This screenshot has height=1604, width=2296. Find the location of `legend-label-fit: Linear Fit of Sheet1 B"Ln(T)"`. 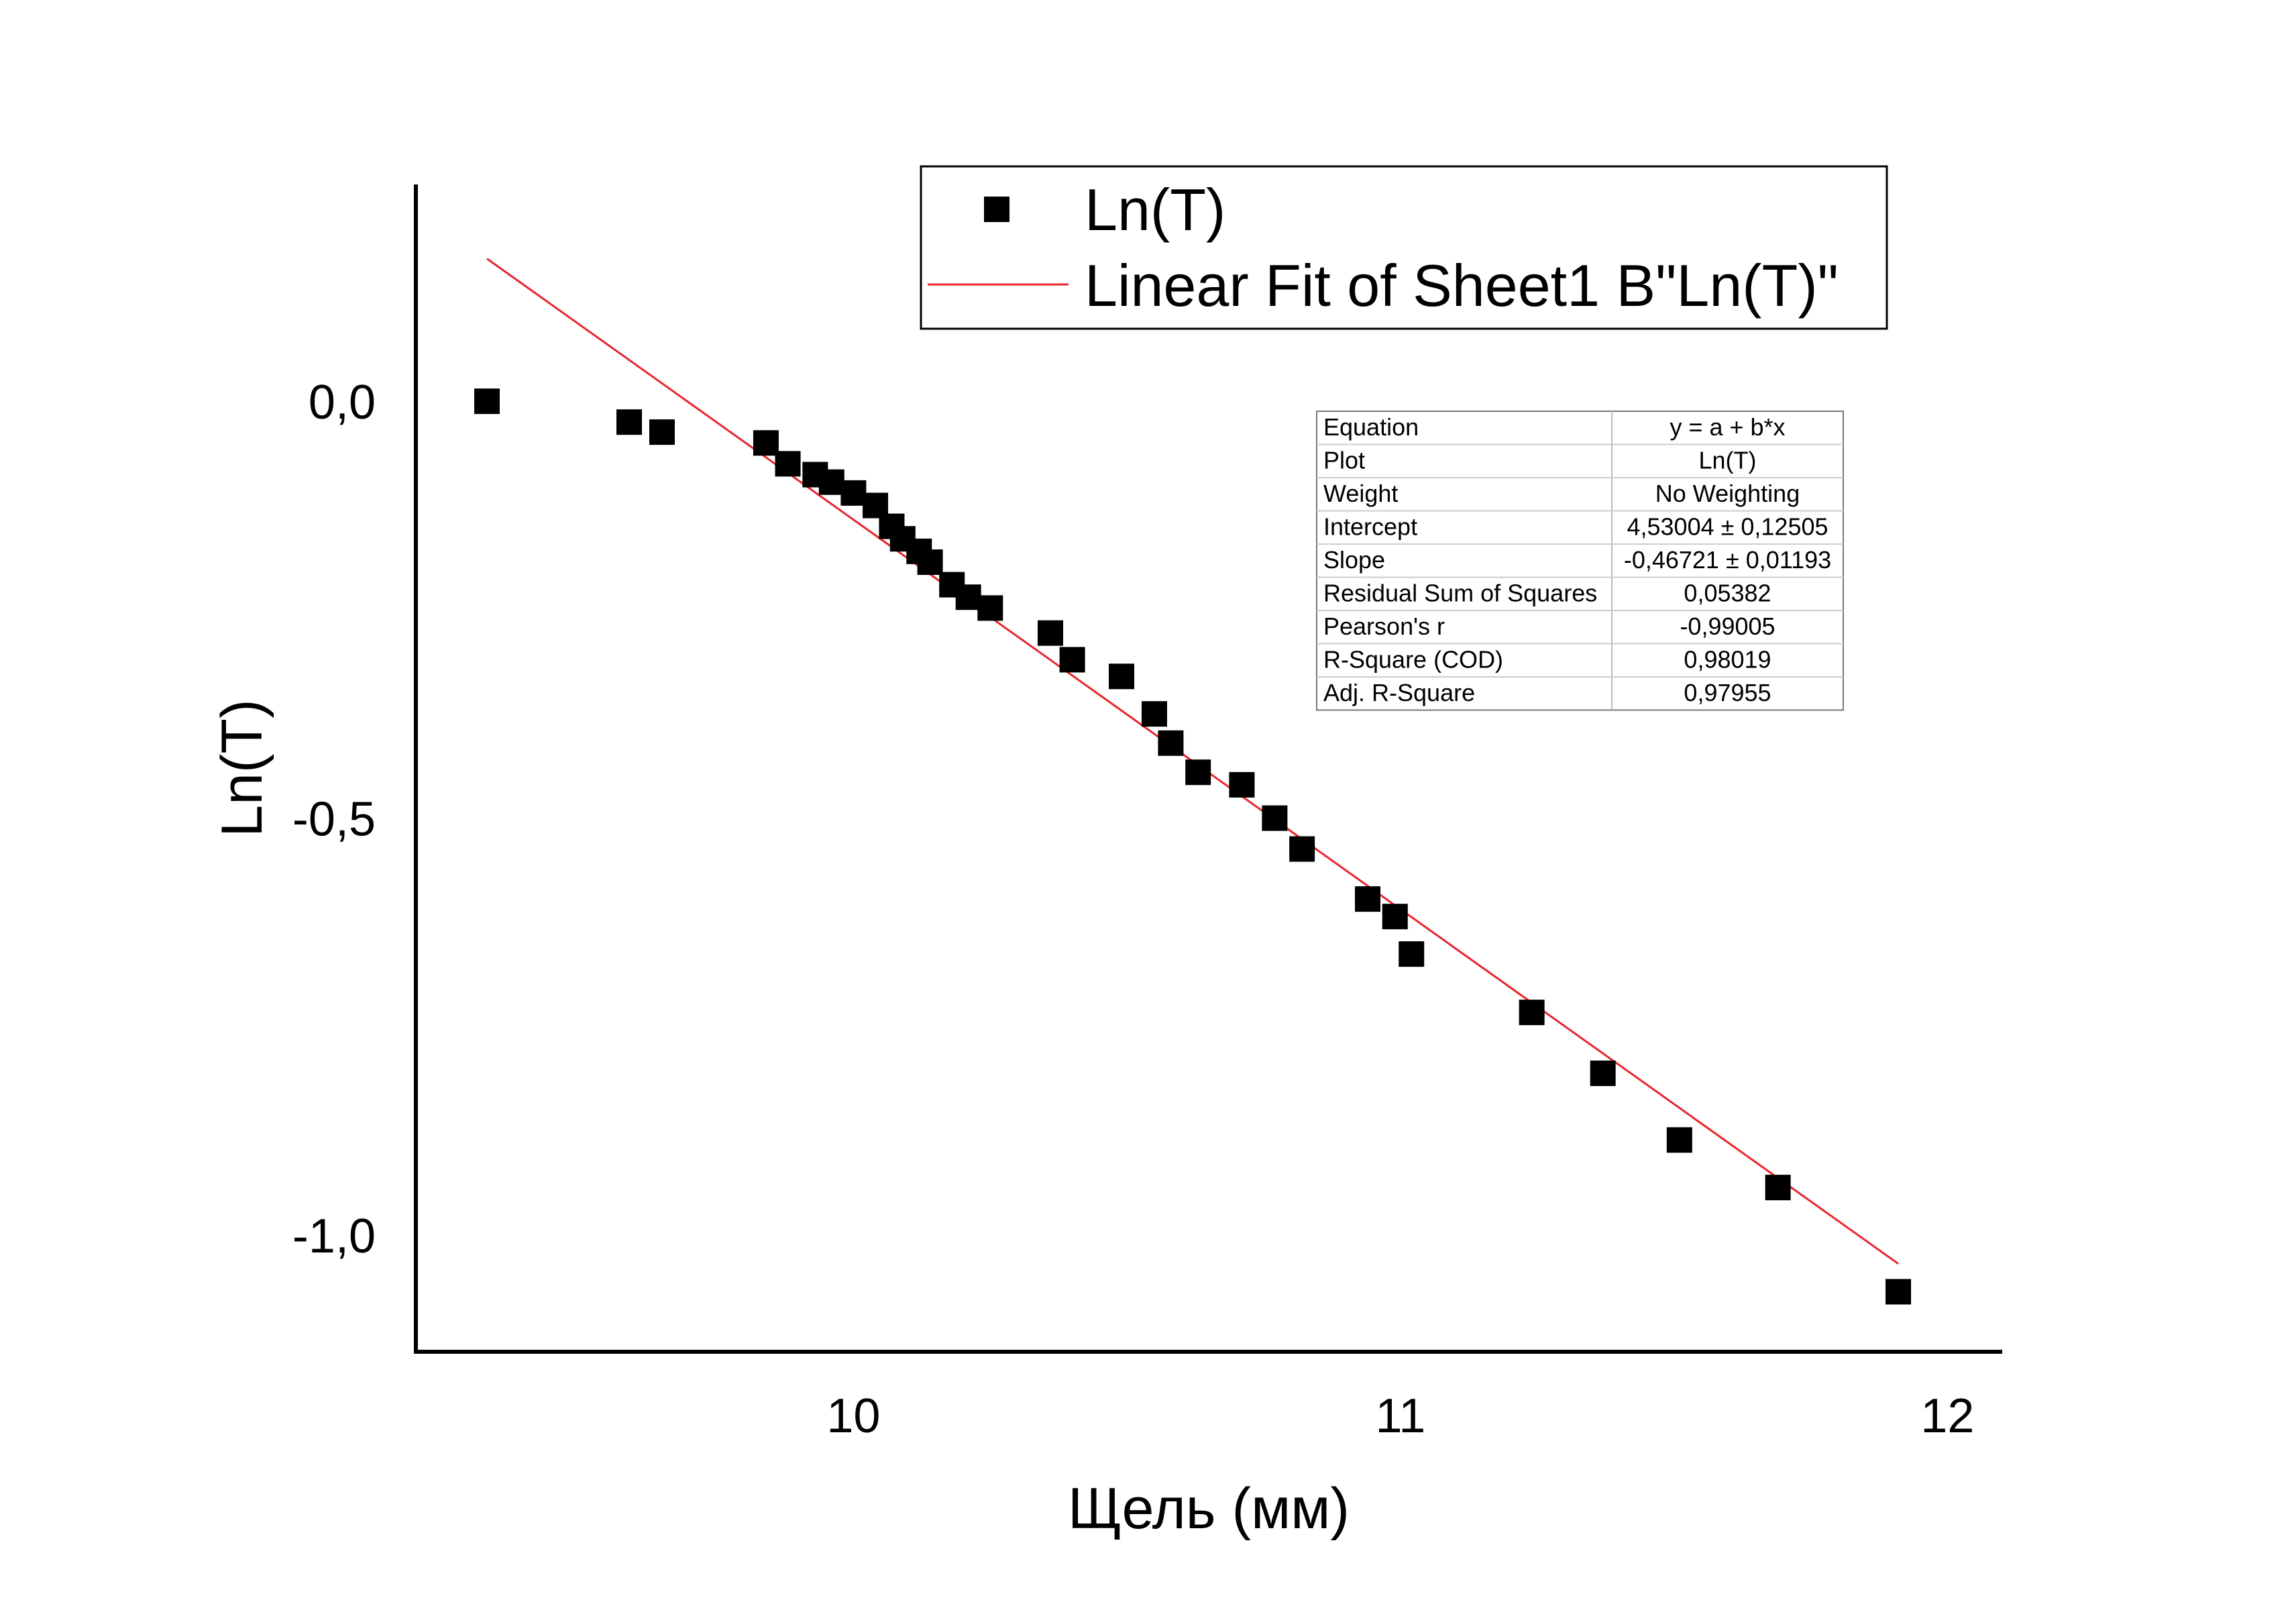

legend-label-fit: Linear Fit of Sheet1 B"Ln(T)" is located at coordinates (1462, 285).